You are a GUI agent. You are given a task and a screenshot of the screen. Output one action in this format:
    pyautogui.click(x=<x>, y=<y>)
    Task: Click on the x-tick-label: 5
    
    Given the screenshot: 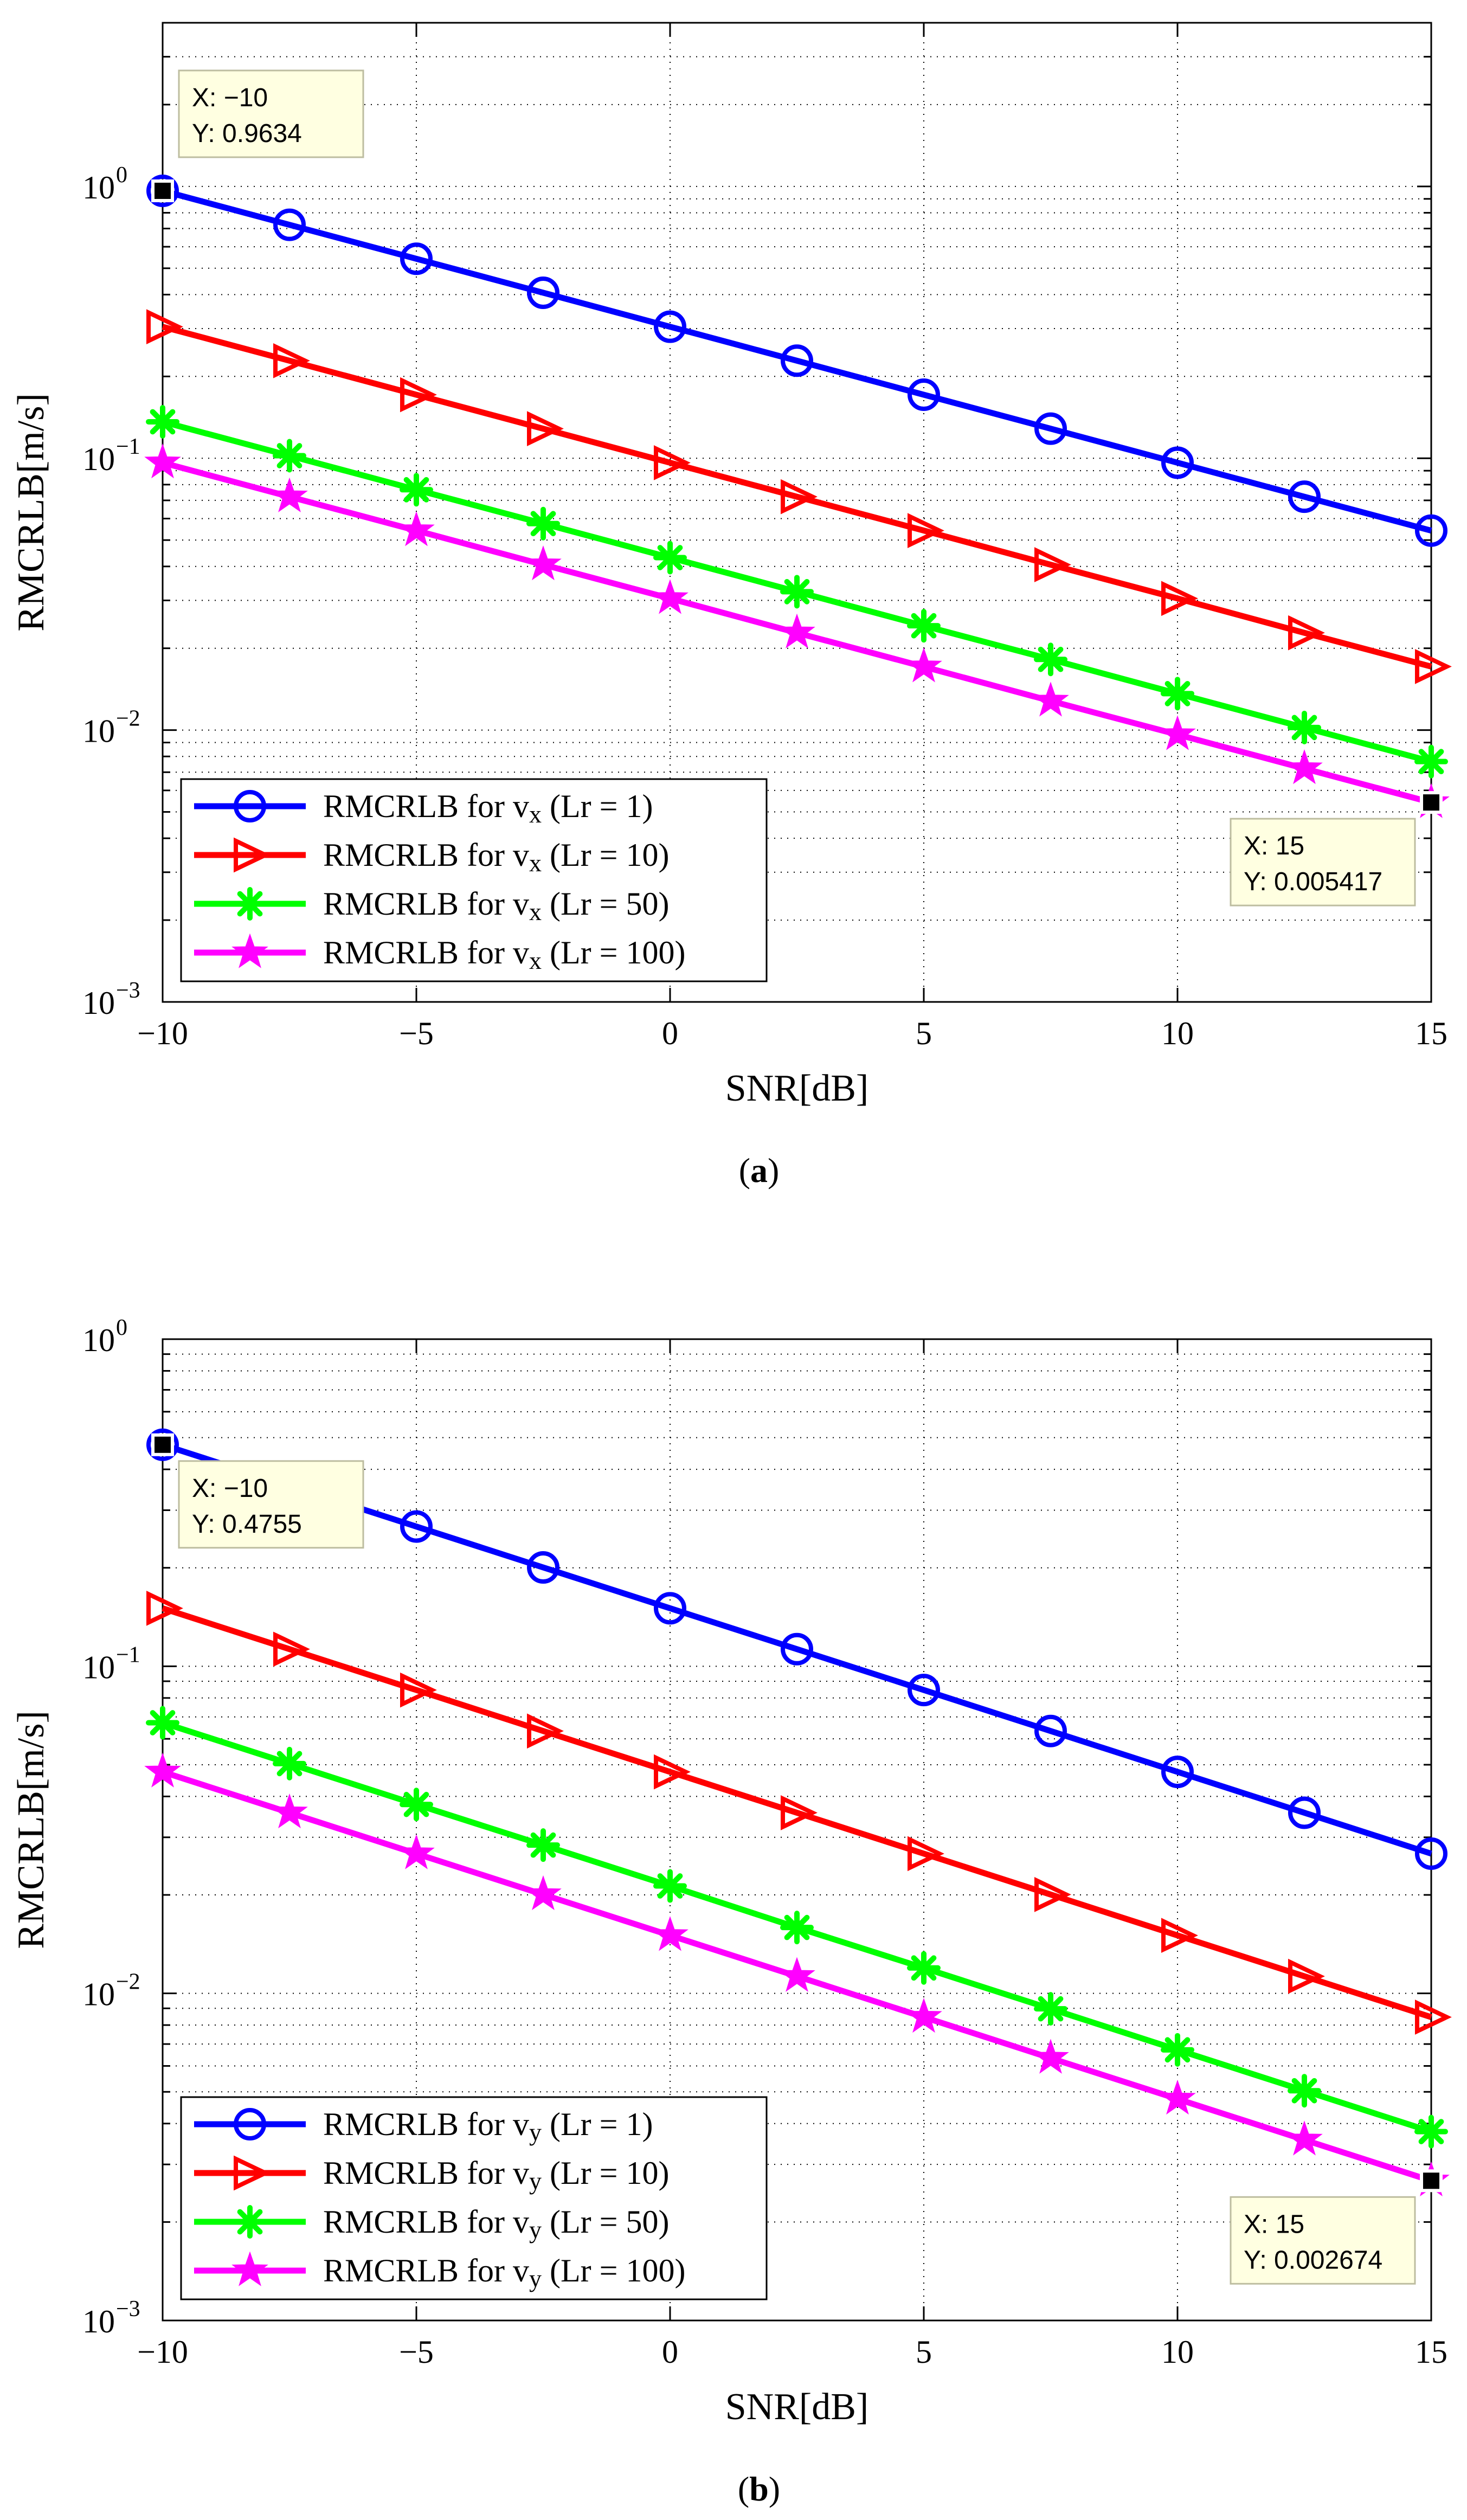 What is the action you would take?
    pyautogui.click(x=924, y=2352)
    